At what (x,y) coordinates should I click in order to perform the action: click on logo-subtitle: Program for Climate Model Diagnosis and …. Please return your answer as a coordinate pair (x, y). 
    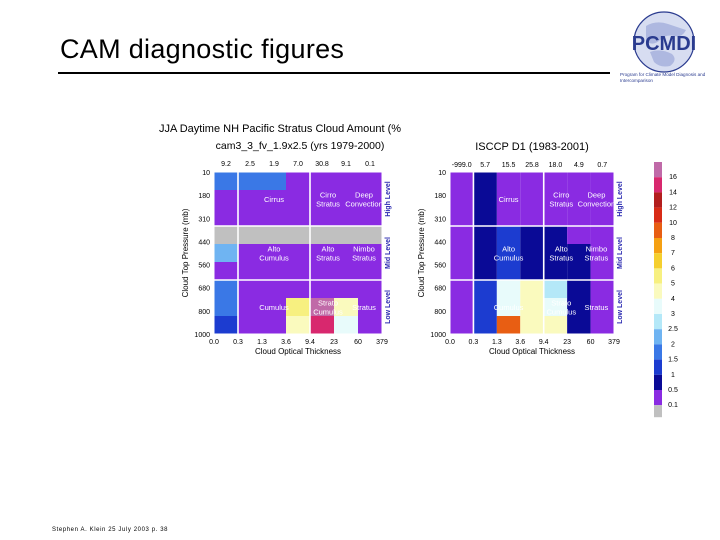
    Looking at the image, I should click on (663, 77).